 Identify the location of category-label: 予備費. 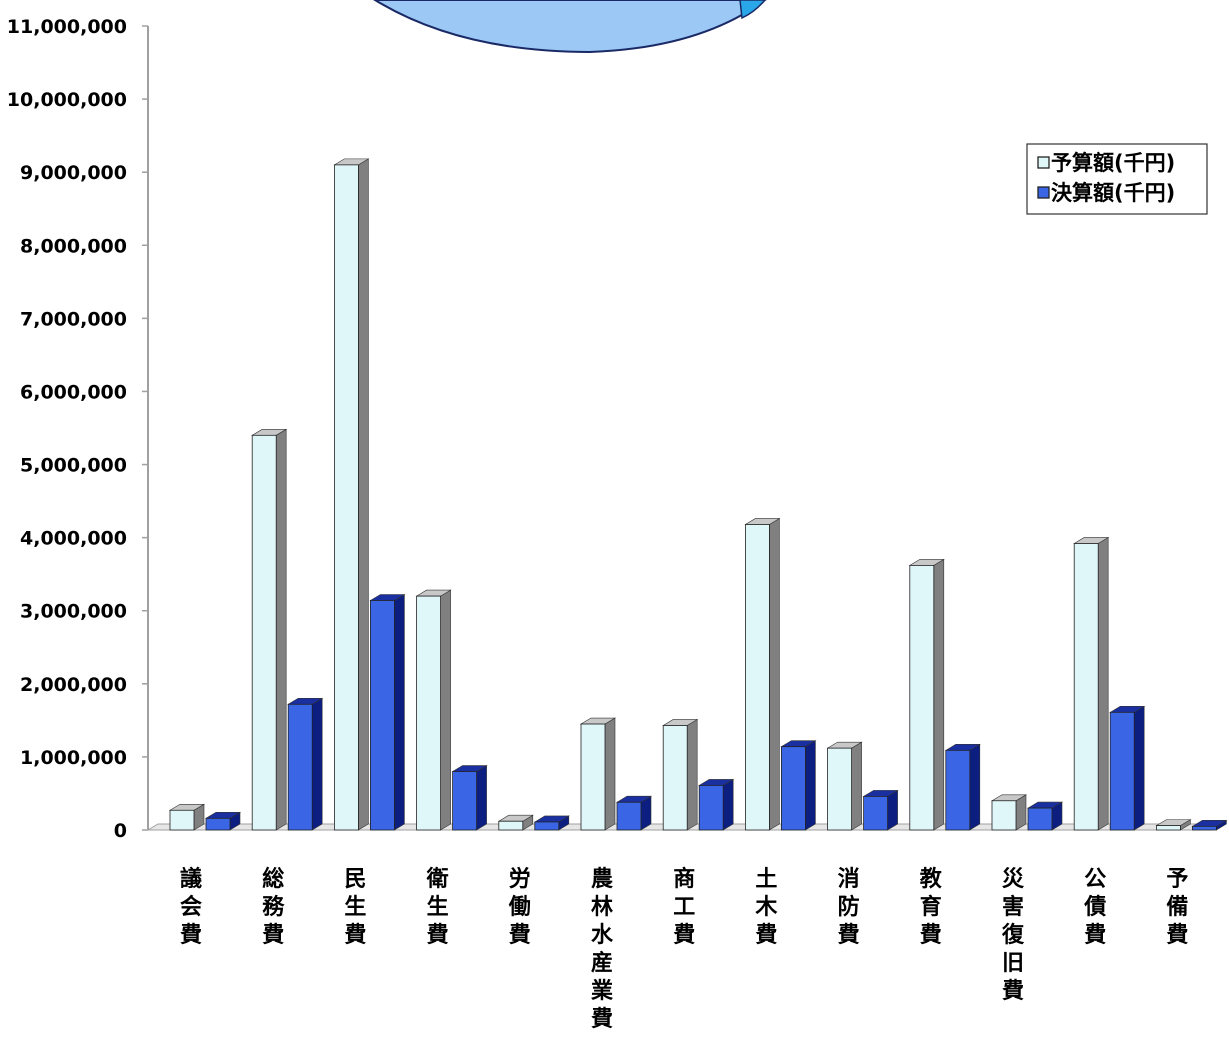
(1177, 907).